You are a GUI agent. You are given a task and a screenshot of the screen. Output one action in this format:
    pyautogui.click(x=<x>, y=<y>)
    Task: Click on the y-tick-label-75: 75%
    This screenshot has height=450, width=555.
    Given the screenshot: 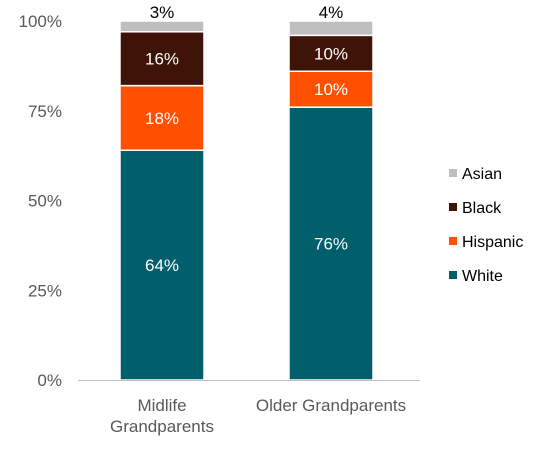 What is the action you would take?
    pyautogui.click(x=45, y=111)
    